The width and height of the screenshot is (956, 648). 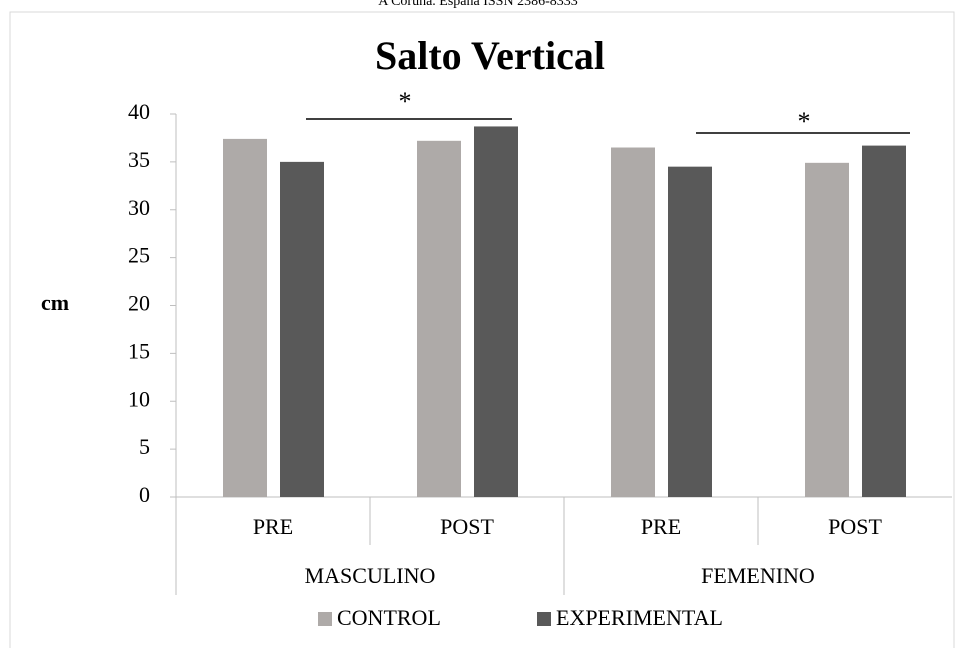 I want to click on y-tick-label: 5, so click(x=144, y=446).